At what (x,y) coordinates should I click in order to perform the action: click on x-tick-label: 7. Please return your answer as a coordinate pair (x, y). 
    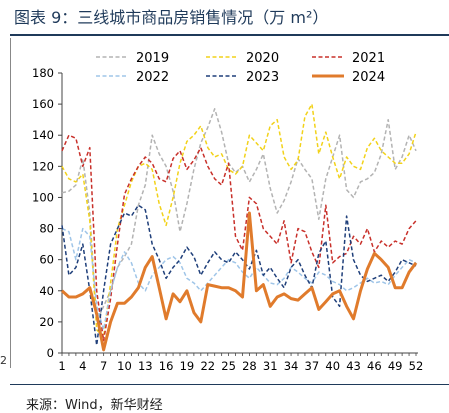
    Looking at the image, I should click on (103, 366).